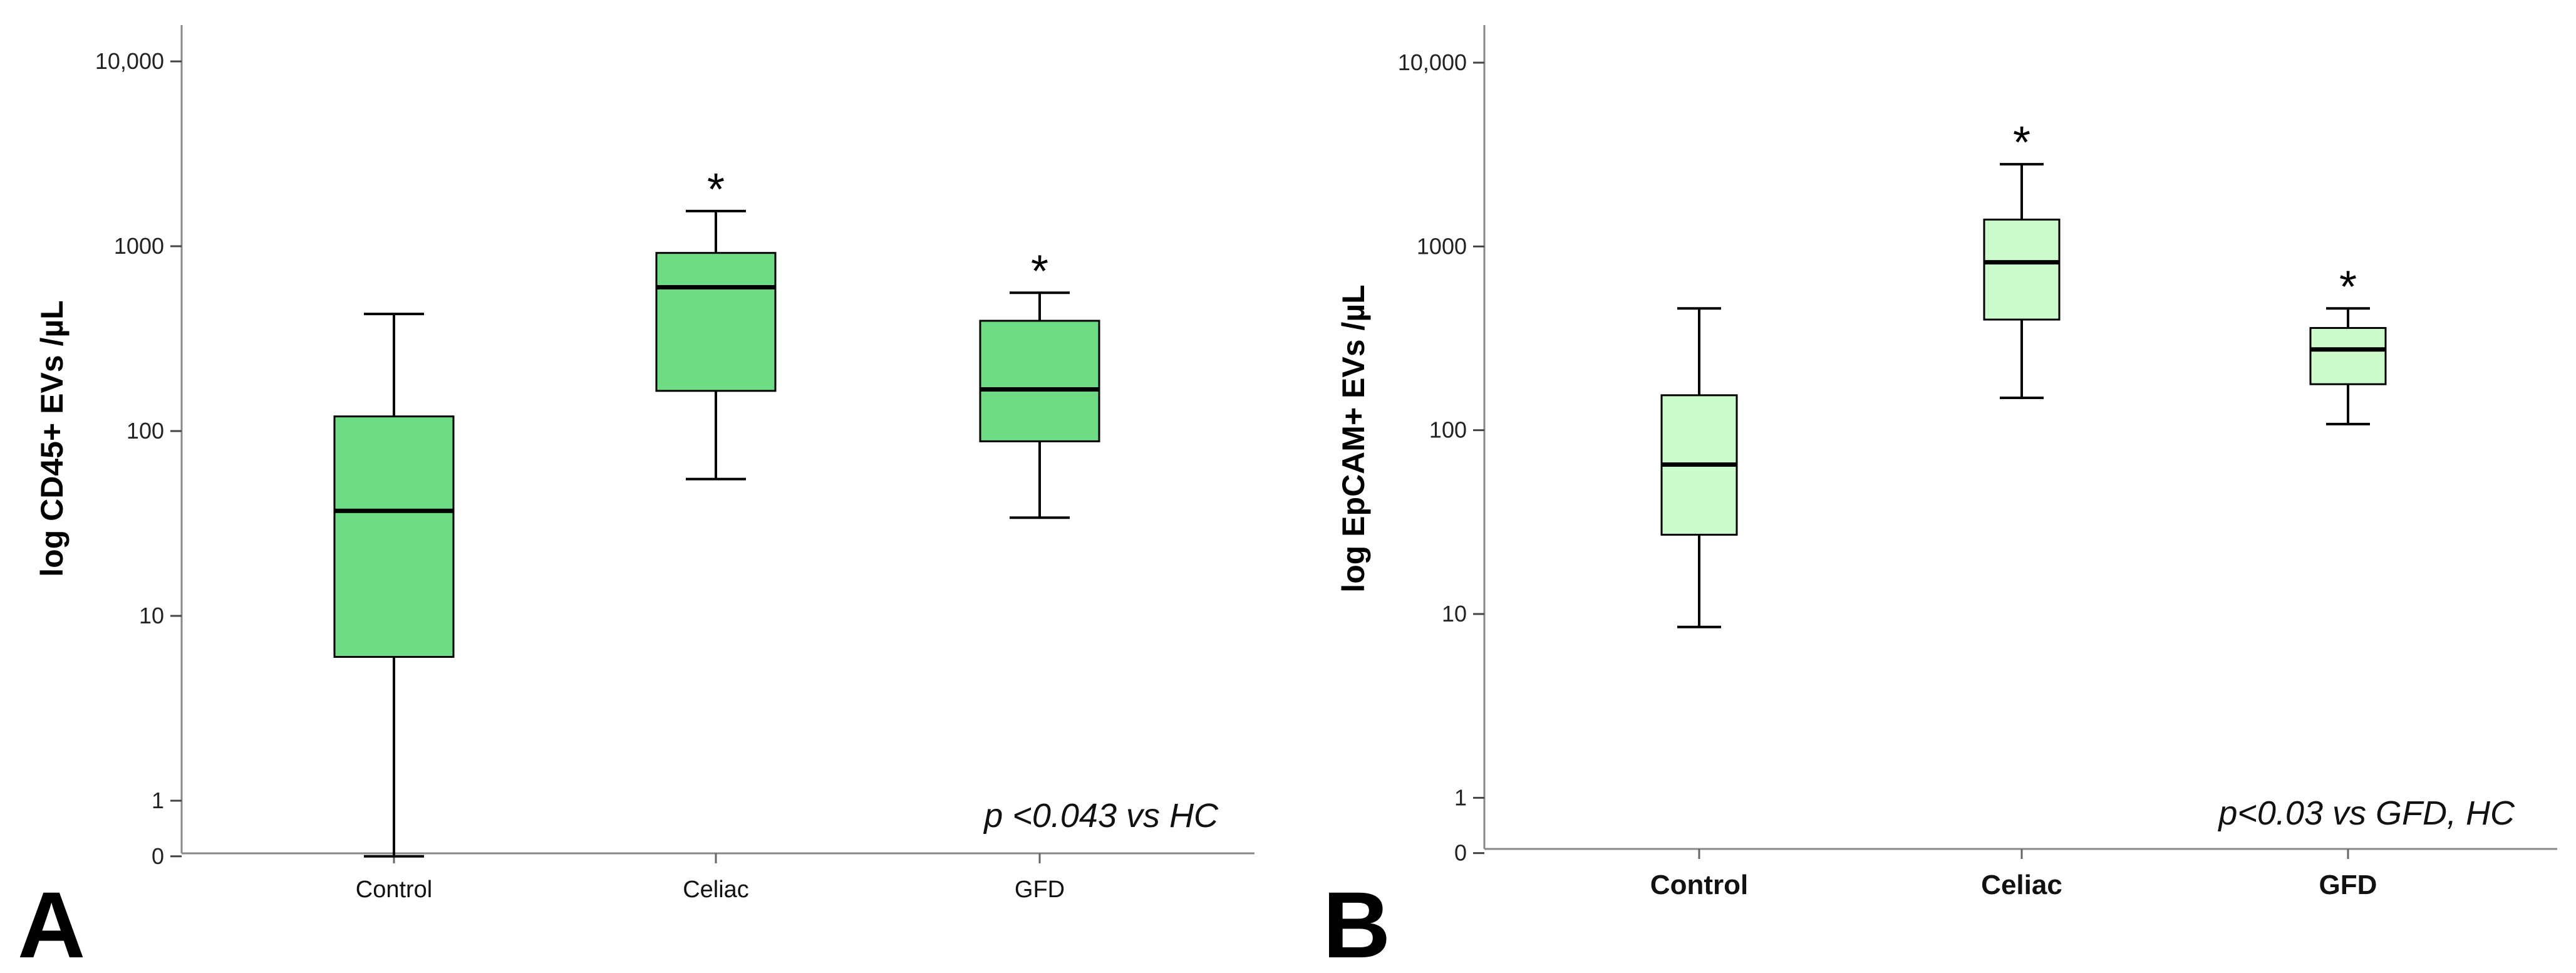 This screenshot has width=2576, height=973. I want to click on panel-letter: A, so click(51, 922).